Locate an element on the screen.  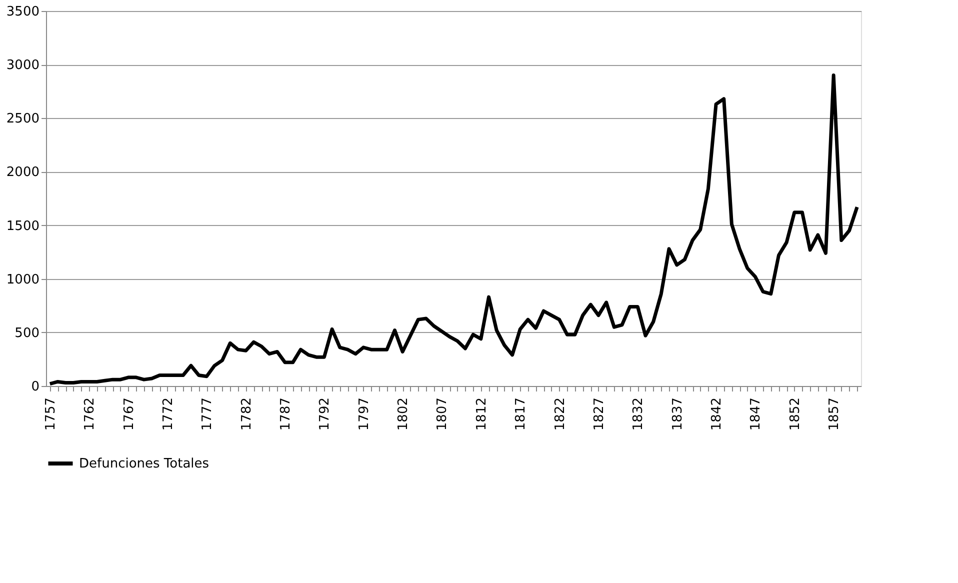
x-tick-label: 1802 is located at coordinates (404, 414).